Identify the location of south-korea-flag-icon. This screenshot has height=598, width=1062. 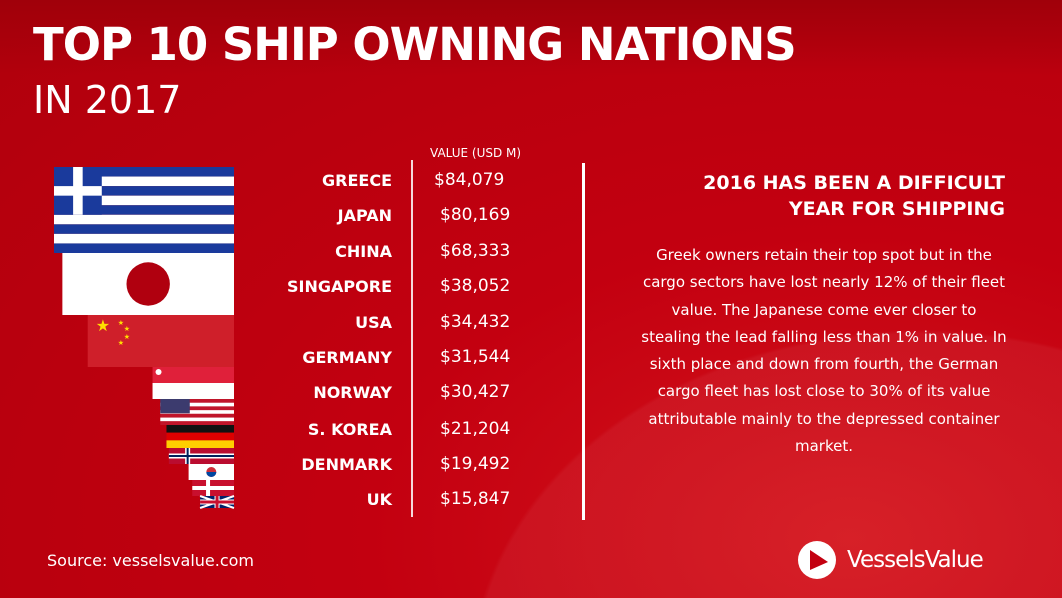
(211, 472).